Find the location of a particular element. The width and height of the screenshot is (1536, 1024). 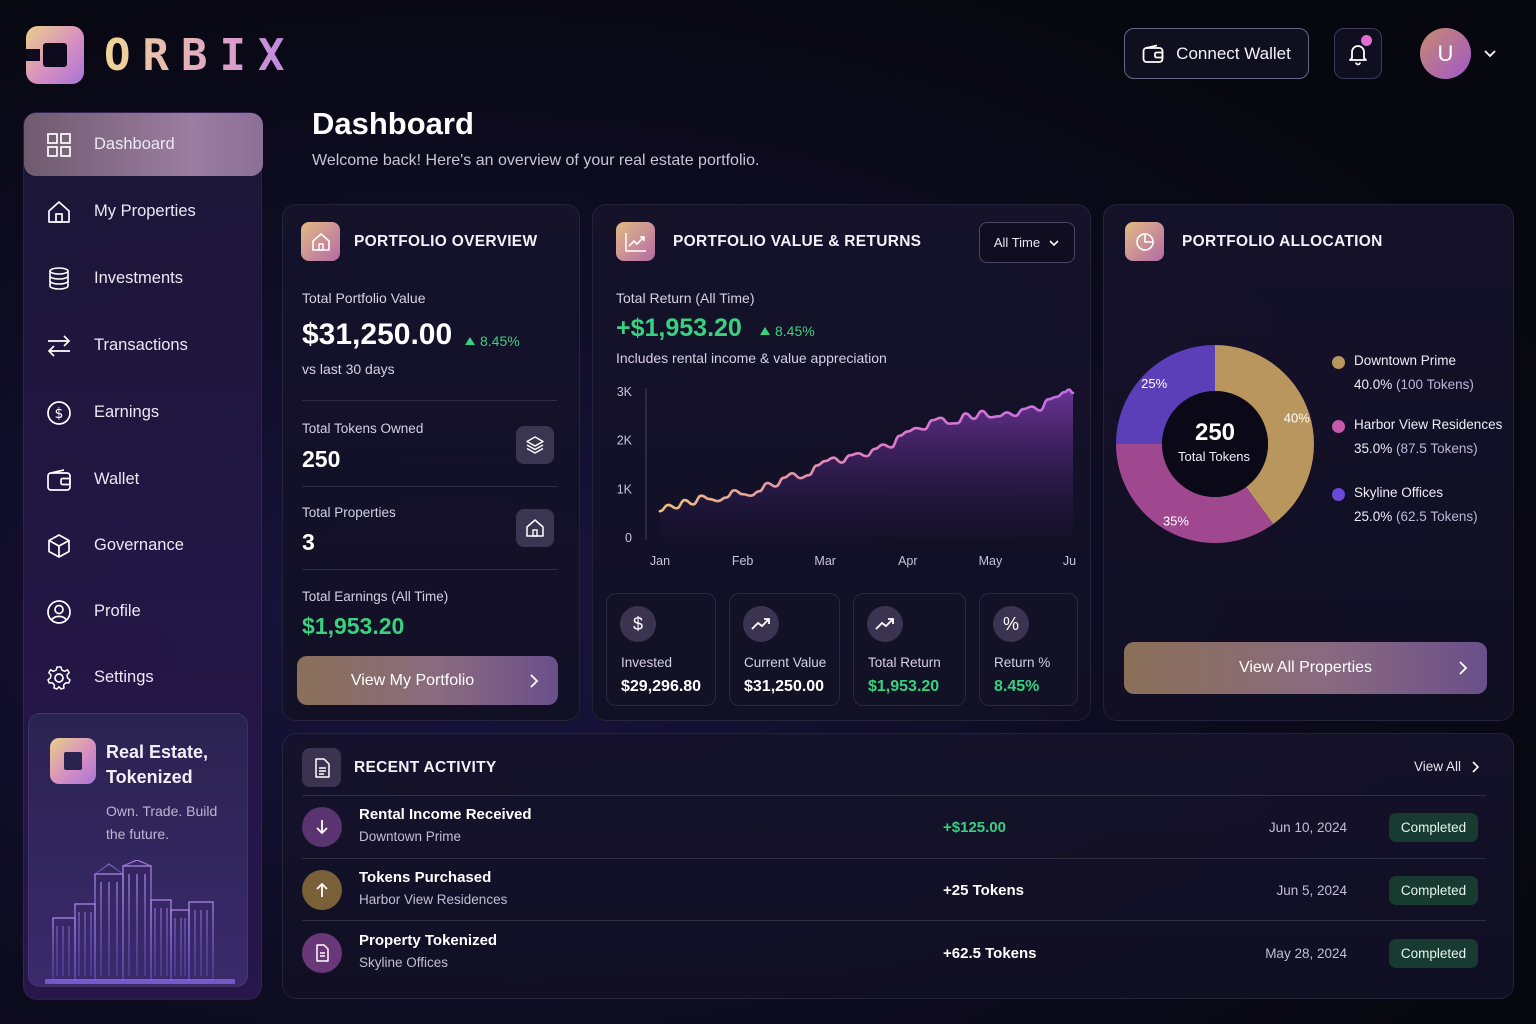

percent-icon: % is located at coordinates (1011, 624).